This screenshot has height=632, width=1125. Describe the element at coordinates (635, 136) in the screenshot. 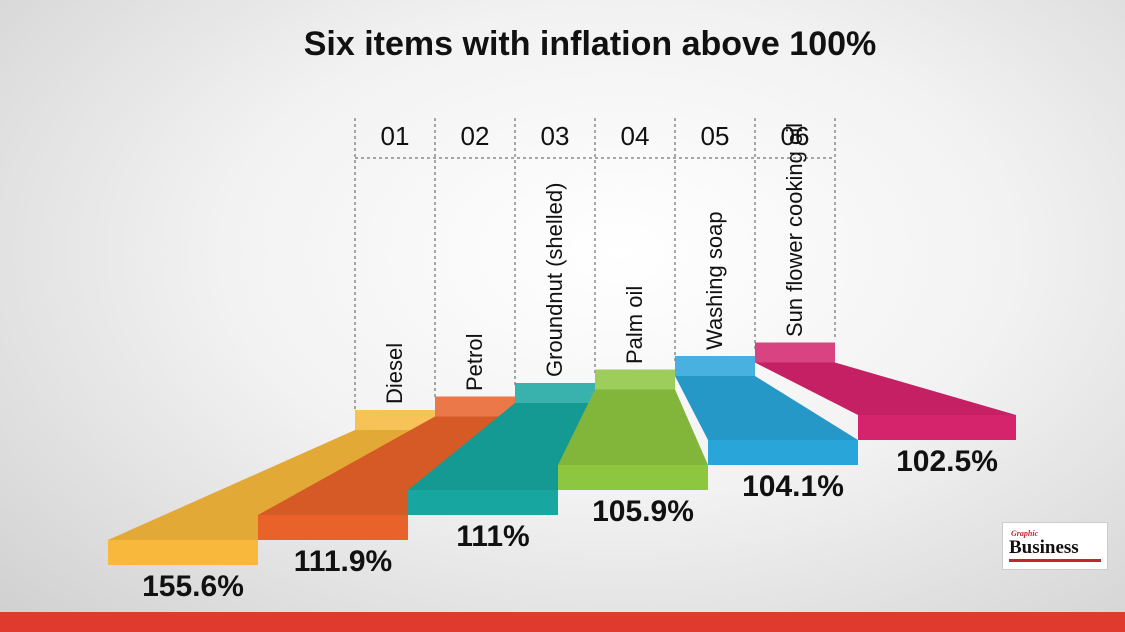

I see `rank-label: 04` at that location.